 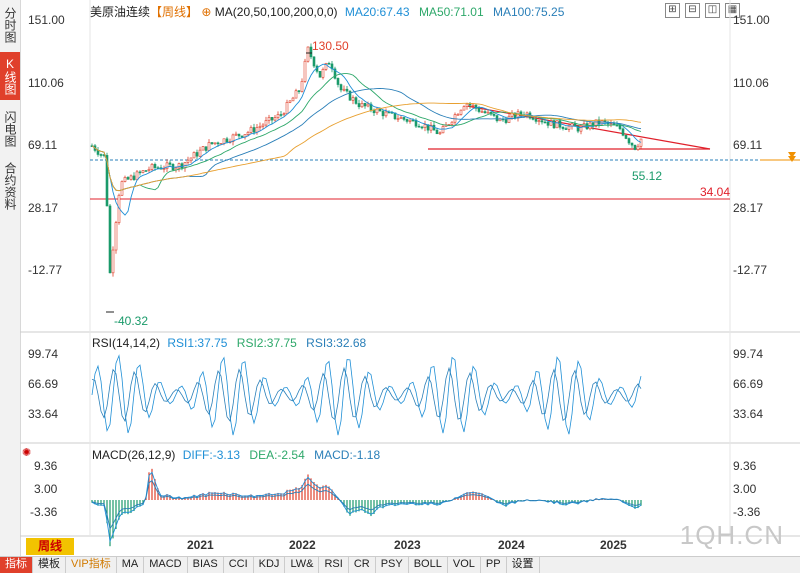 What do you see at coordinates (588, 127) in the screenshot?
I see `trendline-upper` at bounding box center [588, 127].